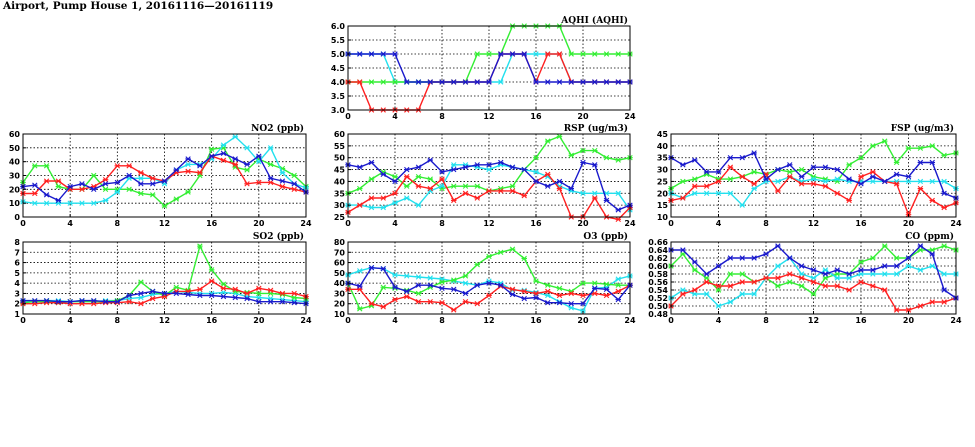 The height and width of the screenshot is (447, 975). I want to click on page-title: Airport, Pump House 1, 20161116—20161119, so click(138, 6).